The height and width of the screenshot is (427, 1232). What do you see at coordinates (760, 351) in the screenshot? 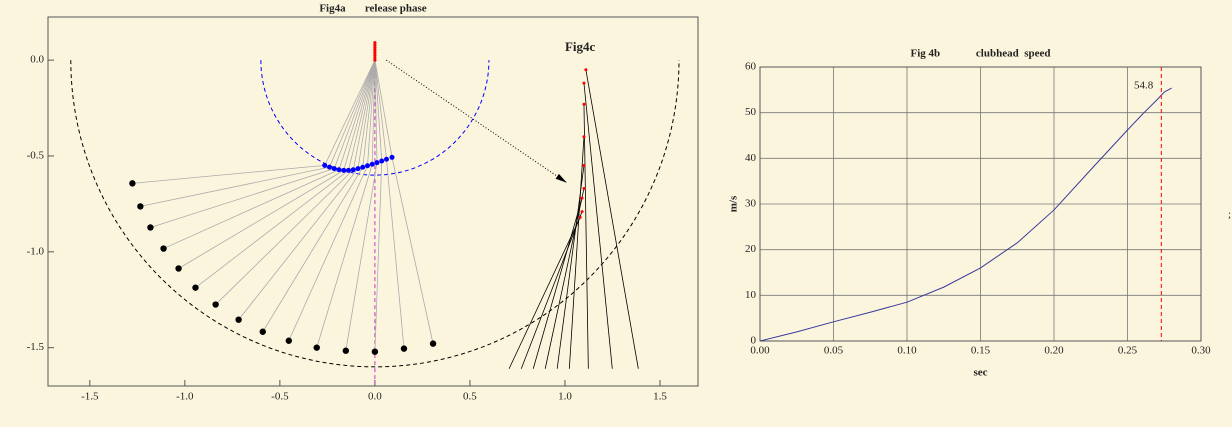
I see `x-tick-label: 0.00` at bounding box center [760, 351].